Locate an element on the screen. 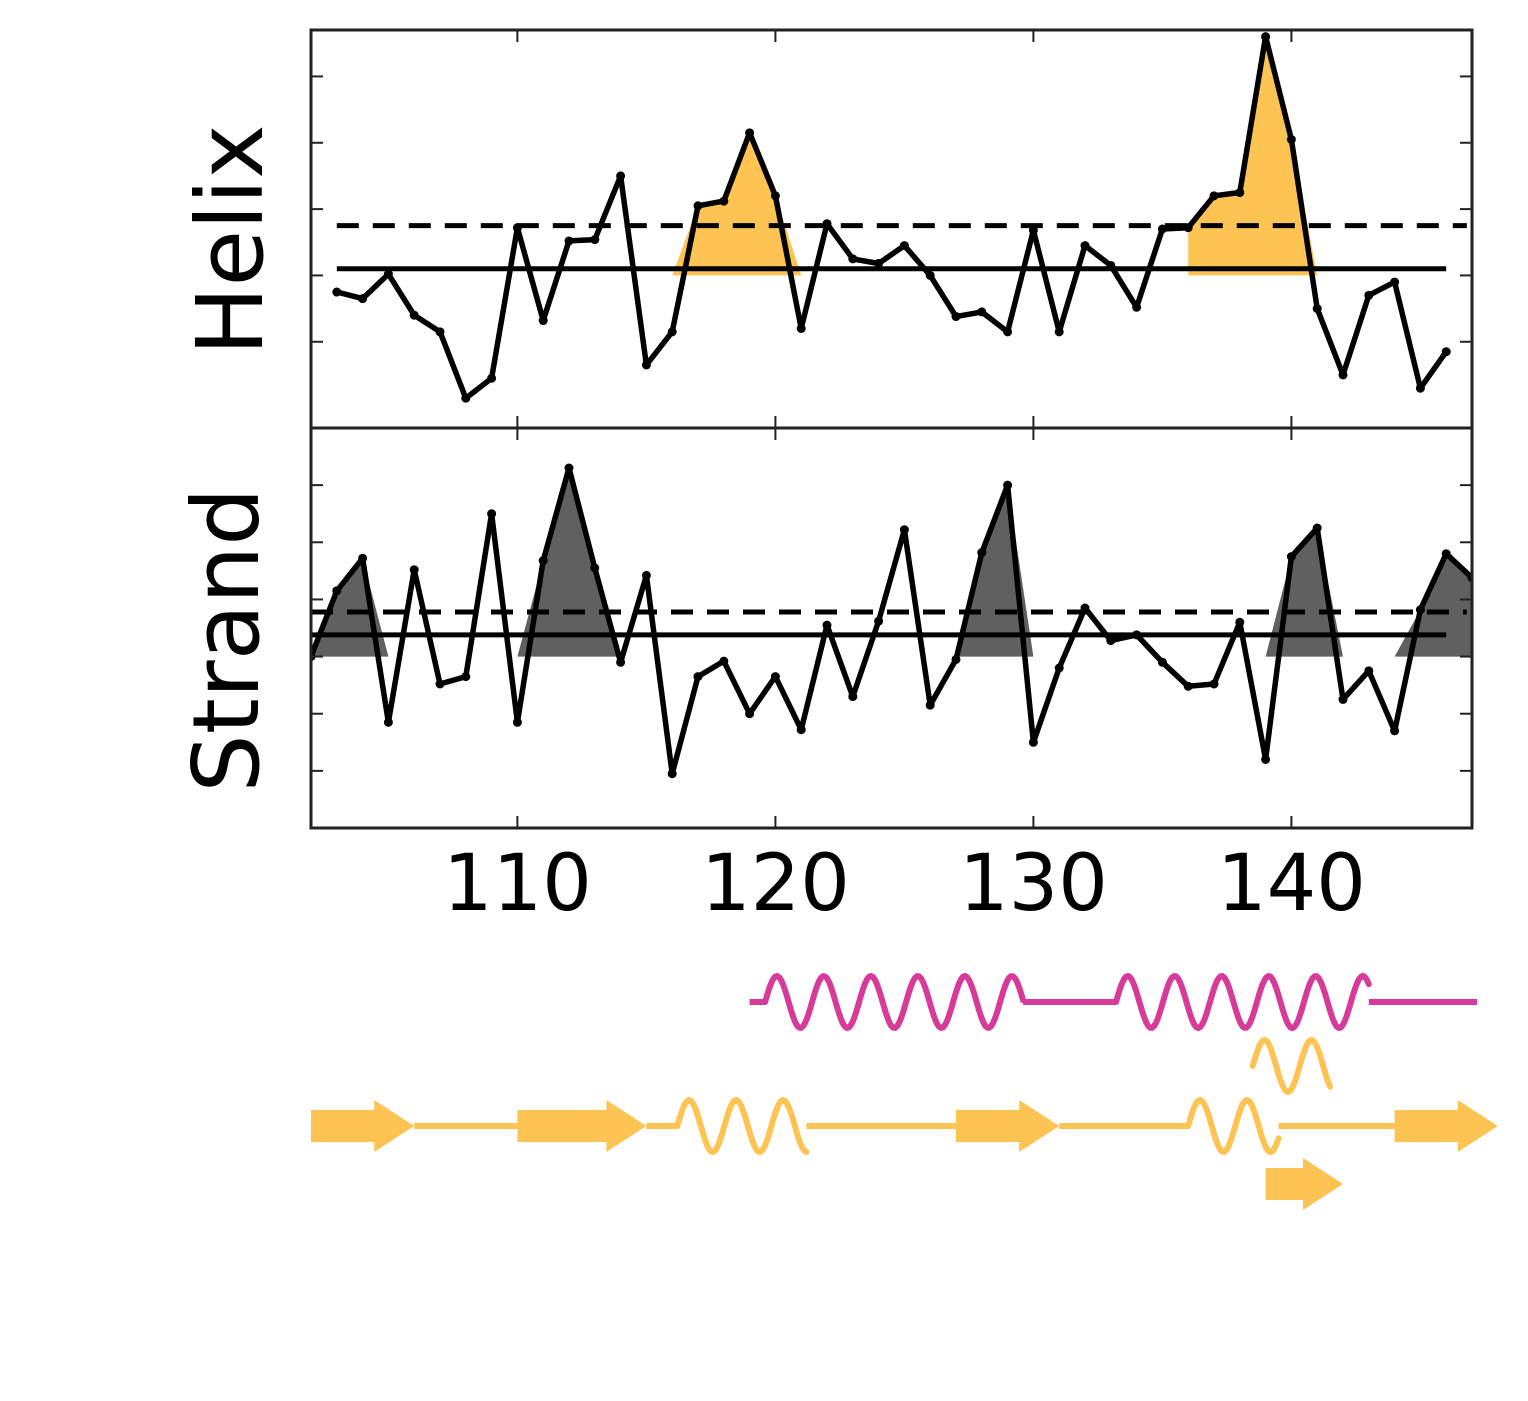  x-tick-label: 140 is located at coordinates (1291, 884).